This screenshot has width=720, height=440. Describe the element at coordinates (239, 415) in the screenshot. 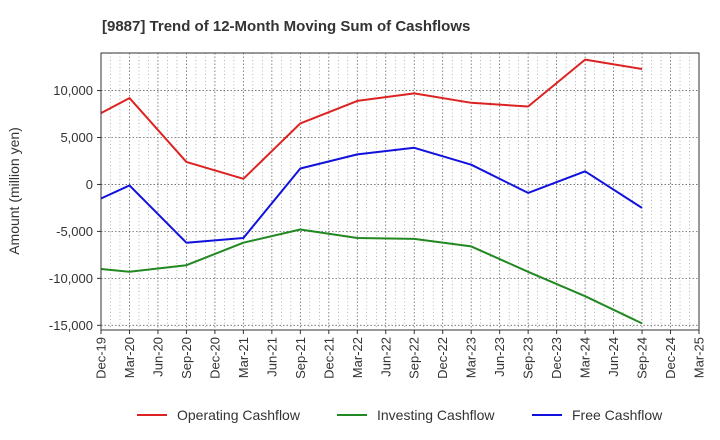

I see `legend-label: Operating Cashflow` at that location.